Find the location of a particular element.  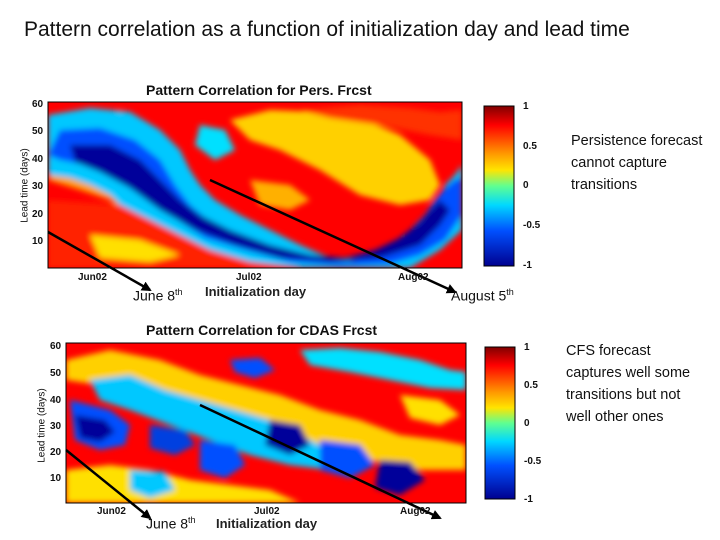

ytick-top-20: 20 is located at coordinates (38, 214).